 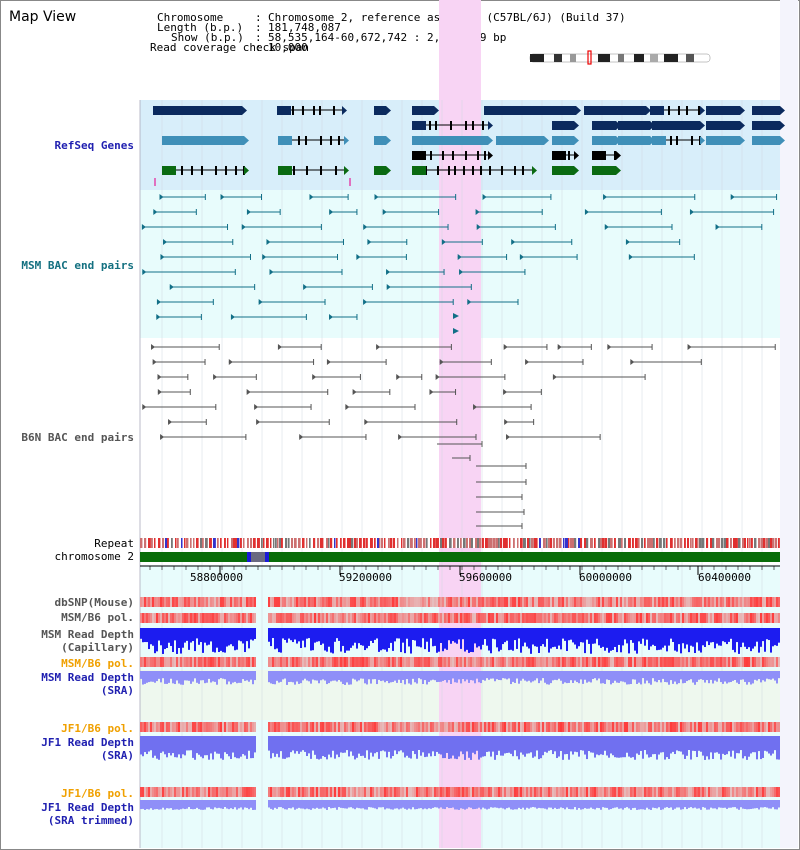 What do you see at coordinates (380, 110) in the screenshot?
I see `gene-block` at bounding box center [380, 110].